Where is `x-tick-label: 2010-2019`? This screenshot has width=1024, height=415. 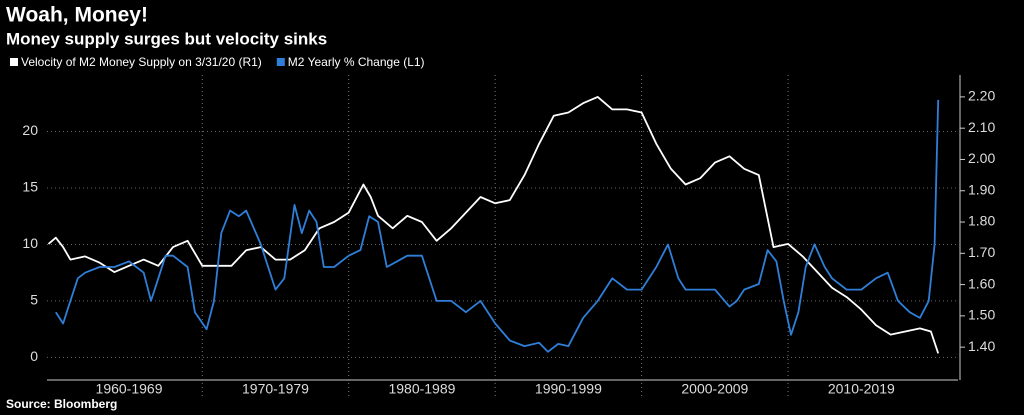 x-tick-label: 2010-2019 is located at coordinates (861, 389).